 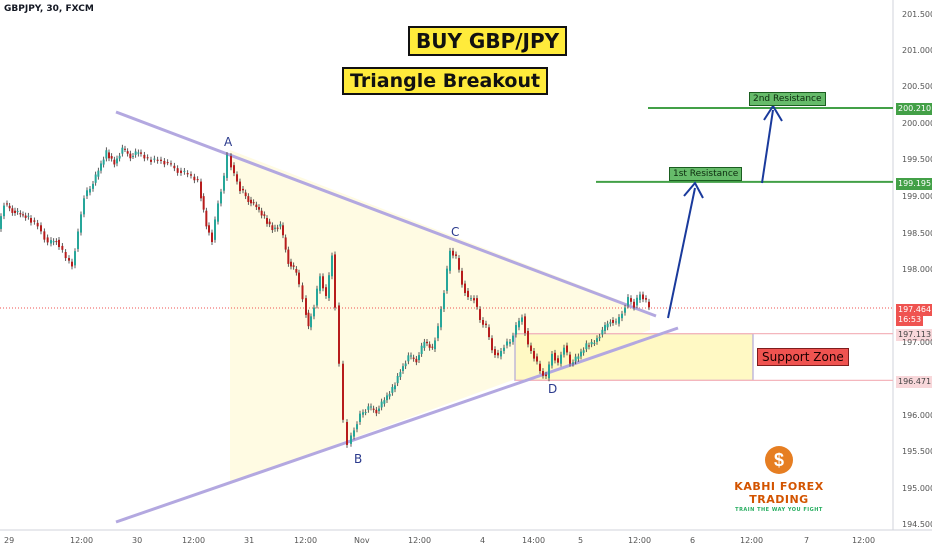 I want to click on y-tick: 200.500, so click(x=917, y=86).